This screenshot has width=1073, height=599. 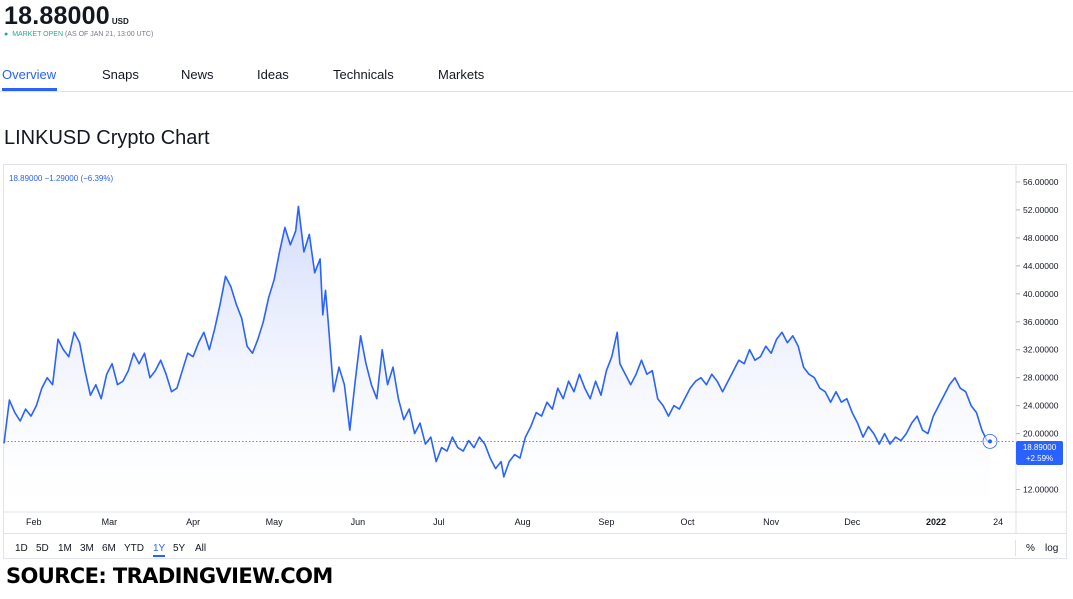 What do you see at coordinates (461, 74) in the screenshot?
I see `tab-markets: Markets` at bounding box center [461, 74].